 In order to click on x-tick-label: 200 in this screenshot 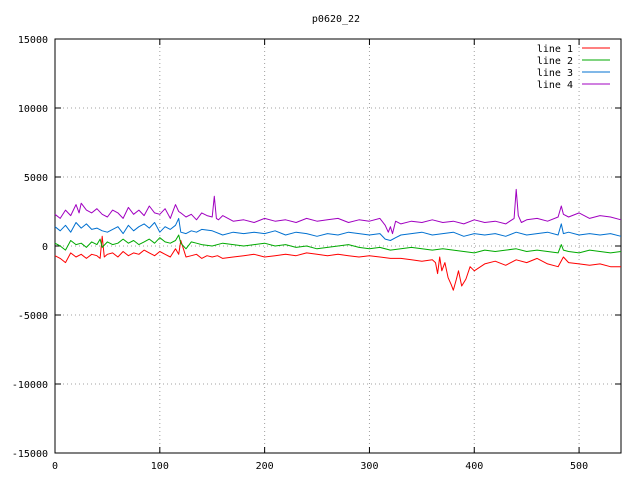, I will do `click(265, 466)`.